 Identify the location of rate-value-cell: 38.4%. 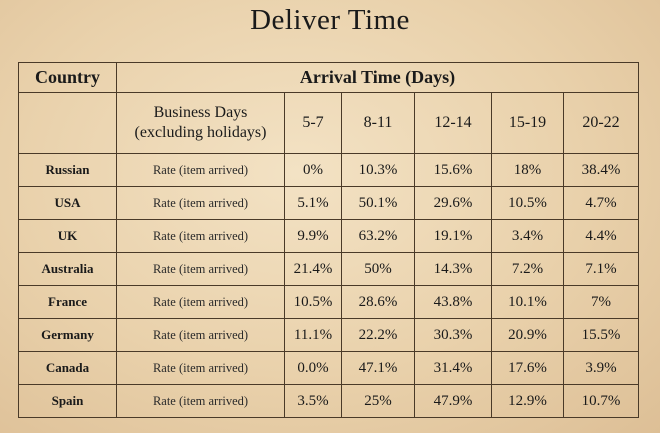
(601, 170).